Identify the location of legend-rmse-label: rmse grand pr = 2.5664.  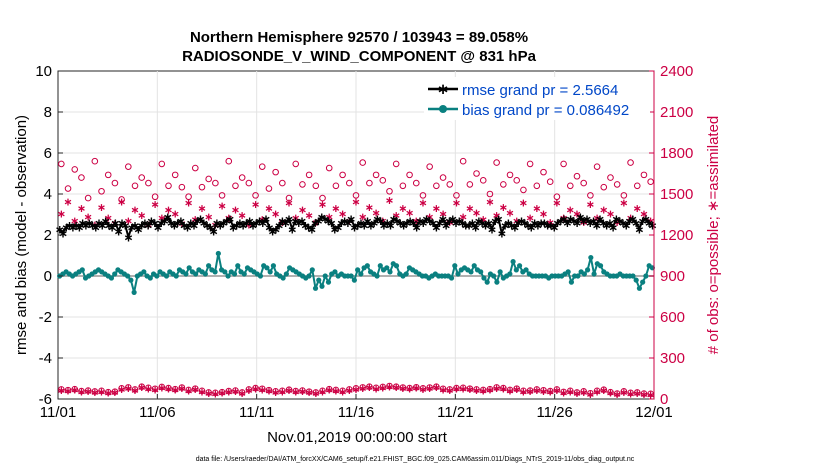
(540, 90).